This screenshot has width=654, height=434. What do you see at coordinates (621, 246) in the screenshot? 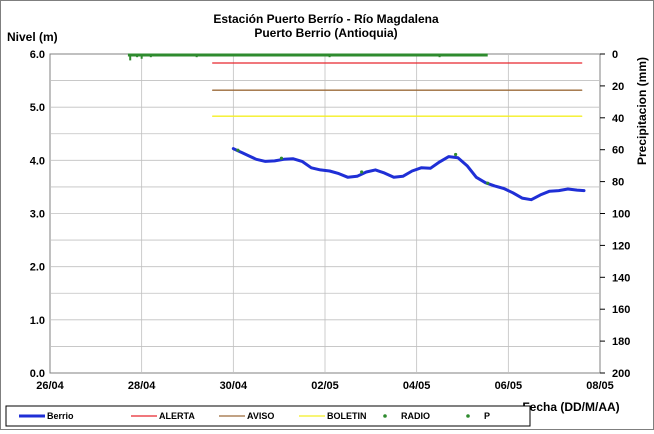
I see `y-right-tick-label: 120` at bounding box center [621, 246].